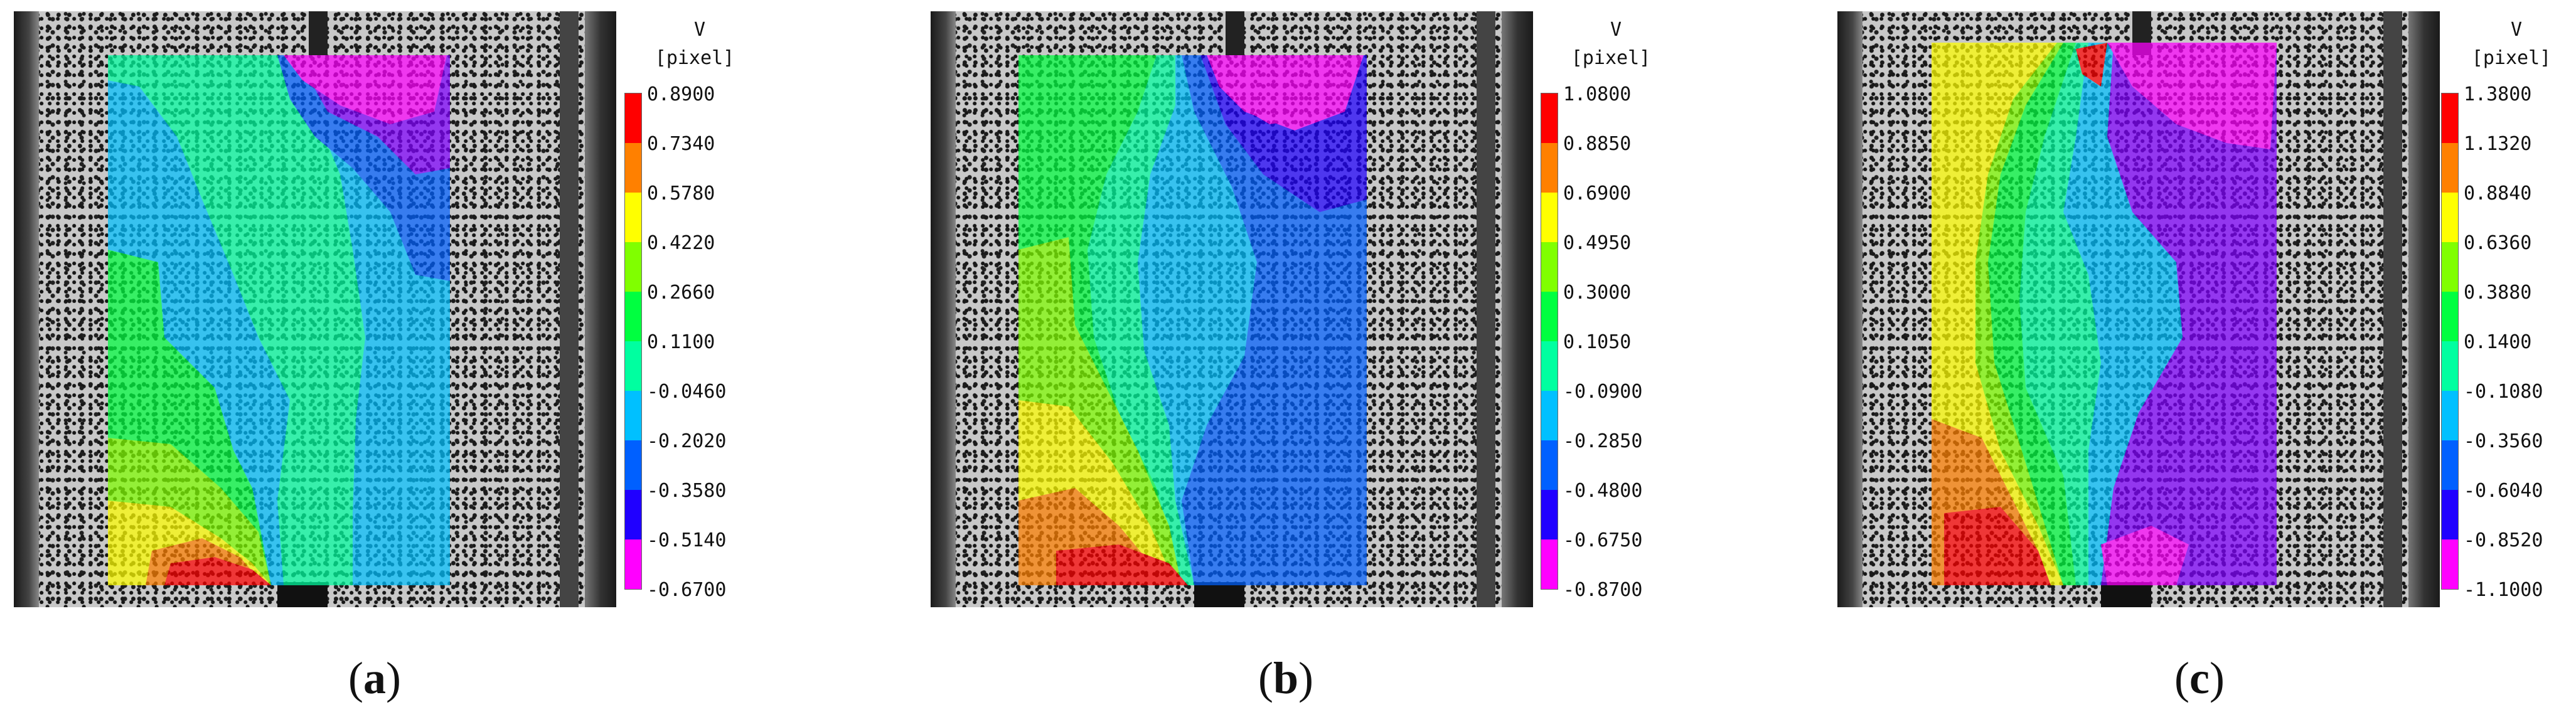 The height and width of the screenshot is (717, 2576). What do you see at coordinates (279, 320) in the screenshot?
I see `displacement-contour-a` at bounding box center [279, 320].